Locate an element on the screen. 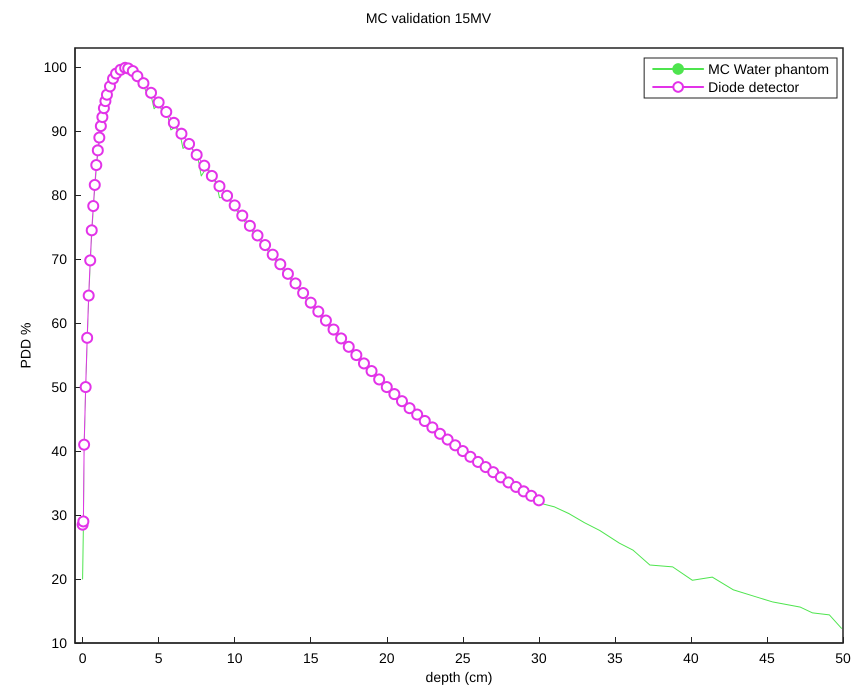  x-tick-label: 30 is located at coordinates (539, 658).